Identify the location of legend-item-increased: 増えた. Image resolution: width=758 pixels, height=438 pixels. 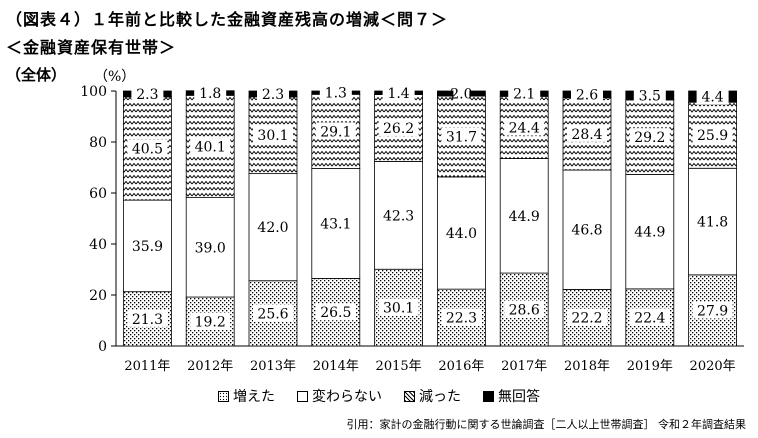
(246, 396).